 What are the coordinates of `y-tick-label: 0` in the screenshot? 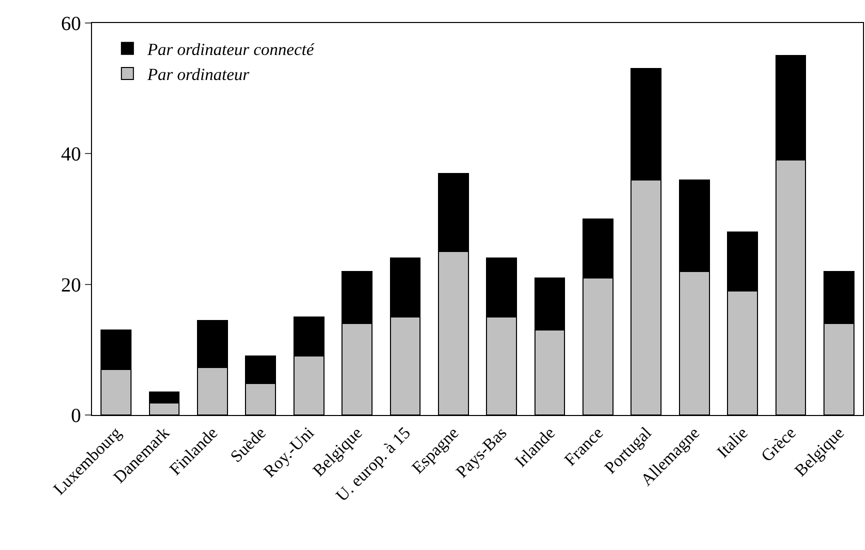 It's located at (76, 416).